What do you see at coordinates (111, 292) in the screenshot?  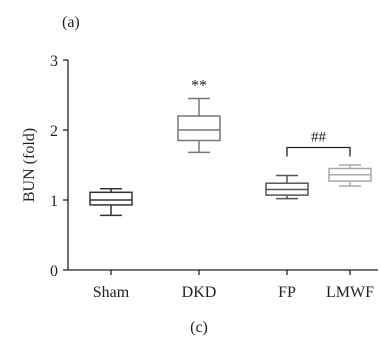 I see `x-tick-label: Sham` at bounding box center [111, 292].